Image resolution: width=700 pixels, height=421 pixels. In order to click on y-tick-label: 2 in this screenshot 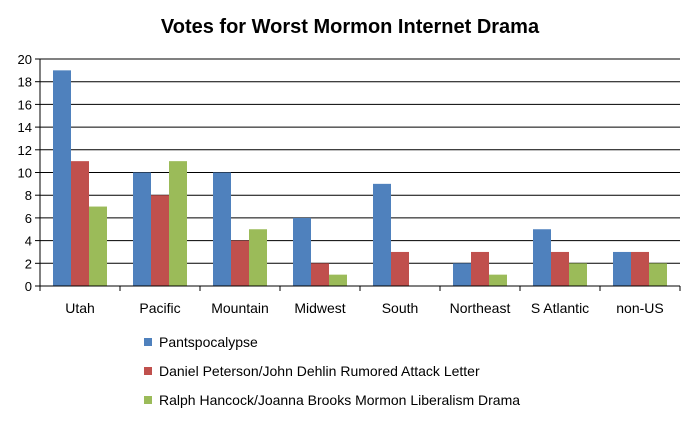, I will do `click(28, 263)`.